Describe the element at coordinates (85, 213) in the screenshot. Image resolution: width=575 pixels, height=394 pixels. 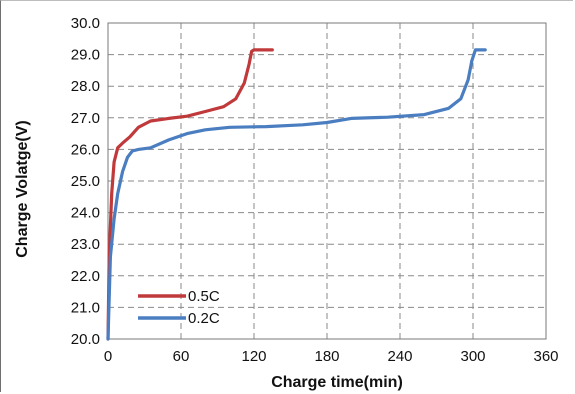
I see `y-tick-label: 24.0` at that location.